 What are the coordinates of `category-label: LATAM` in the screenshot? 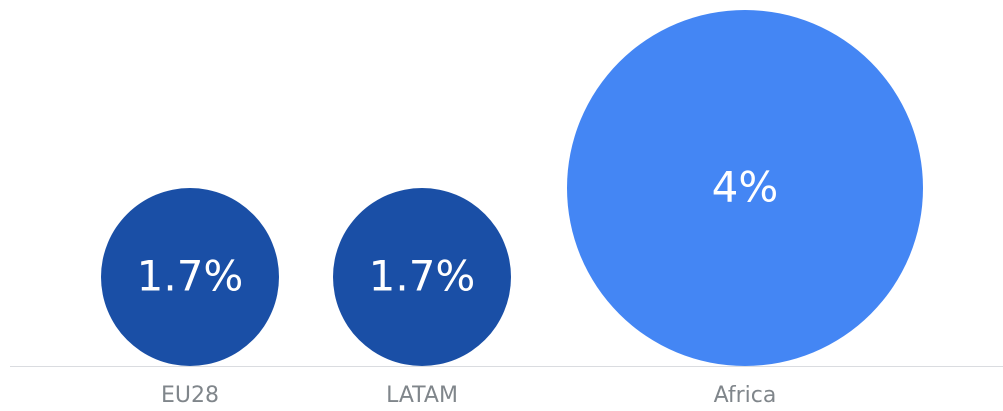 It's located at (422, 395).